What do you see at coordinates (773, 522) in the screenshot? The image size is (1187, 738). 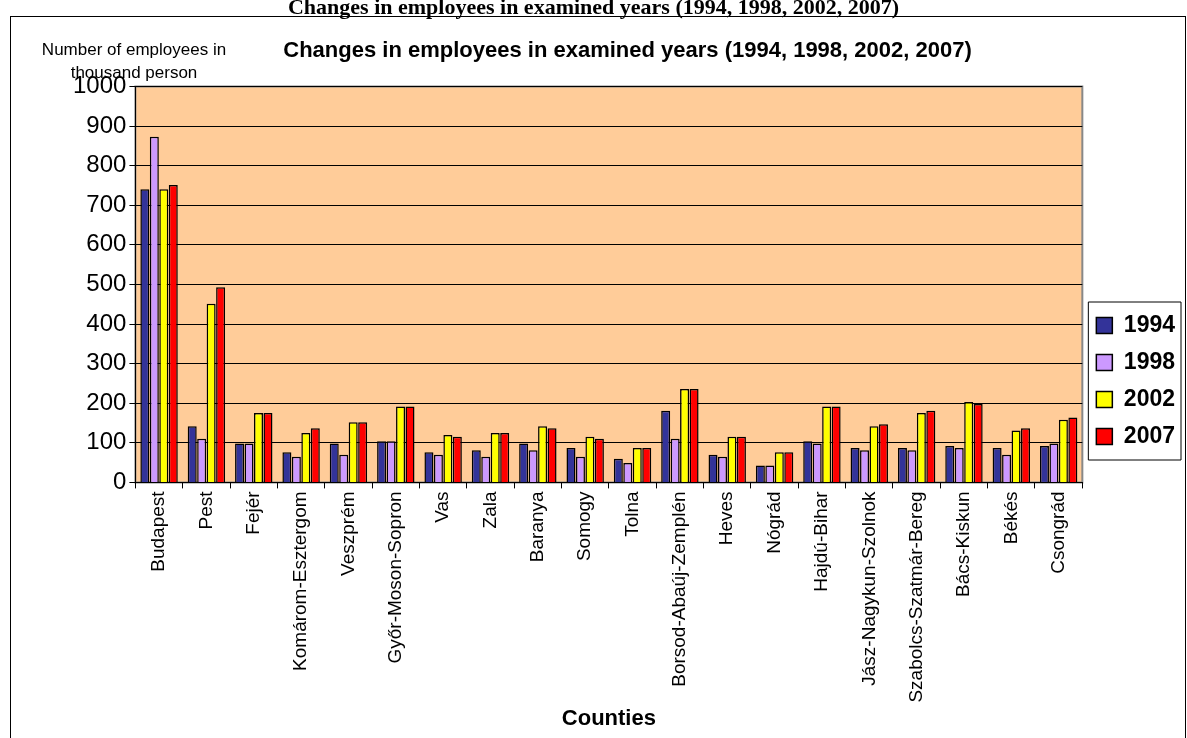 I see `x-tick-label: Nógrád` at bounding box center [773, 522].